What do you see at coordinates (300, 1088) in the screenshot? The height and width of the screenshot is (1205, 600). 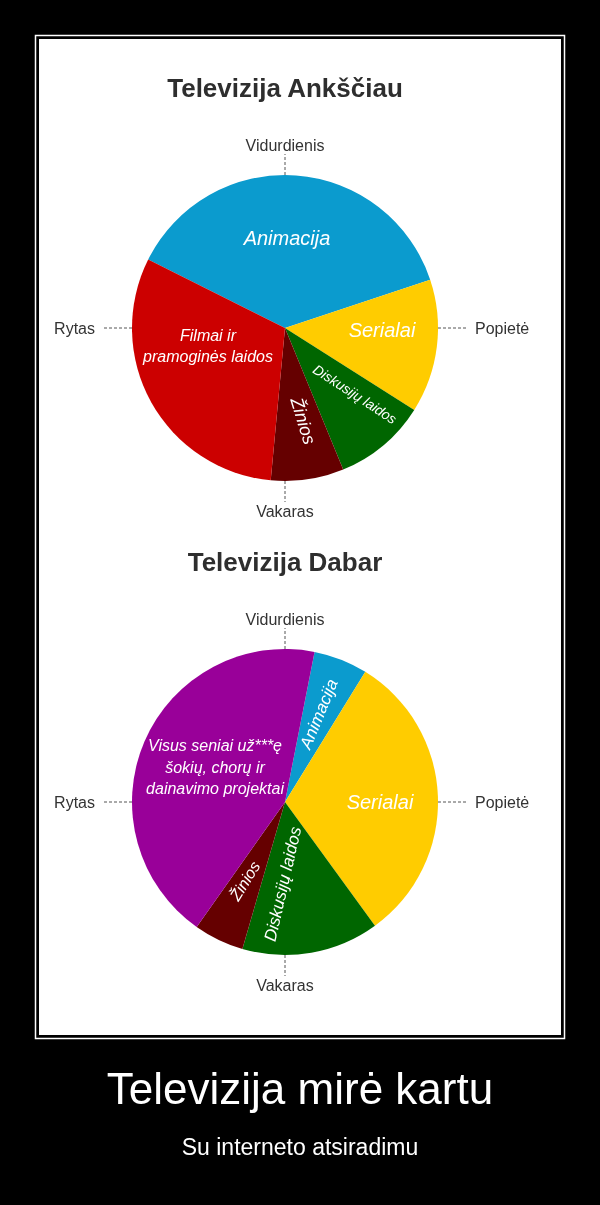 I see `text: Televizija mirė kartu` at bounding box center [300, 1088].